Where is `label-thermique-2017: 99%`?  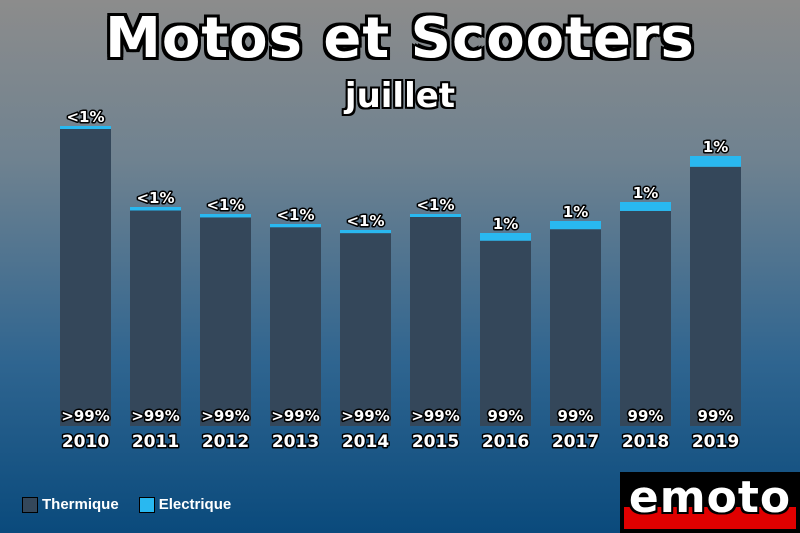
label-thermique-2017: 99% is located at coordinates (576, 416).